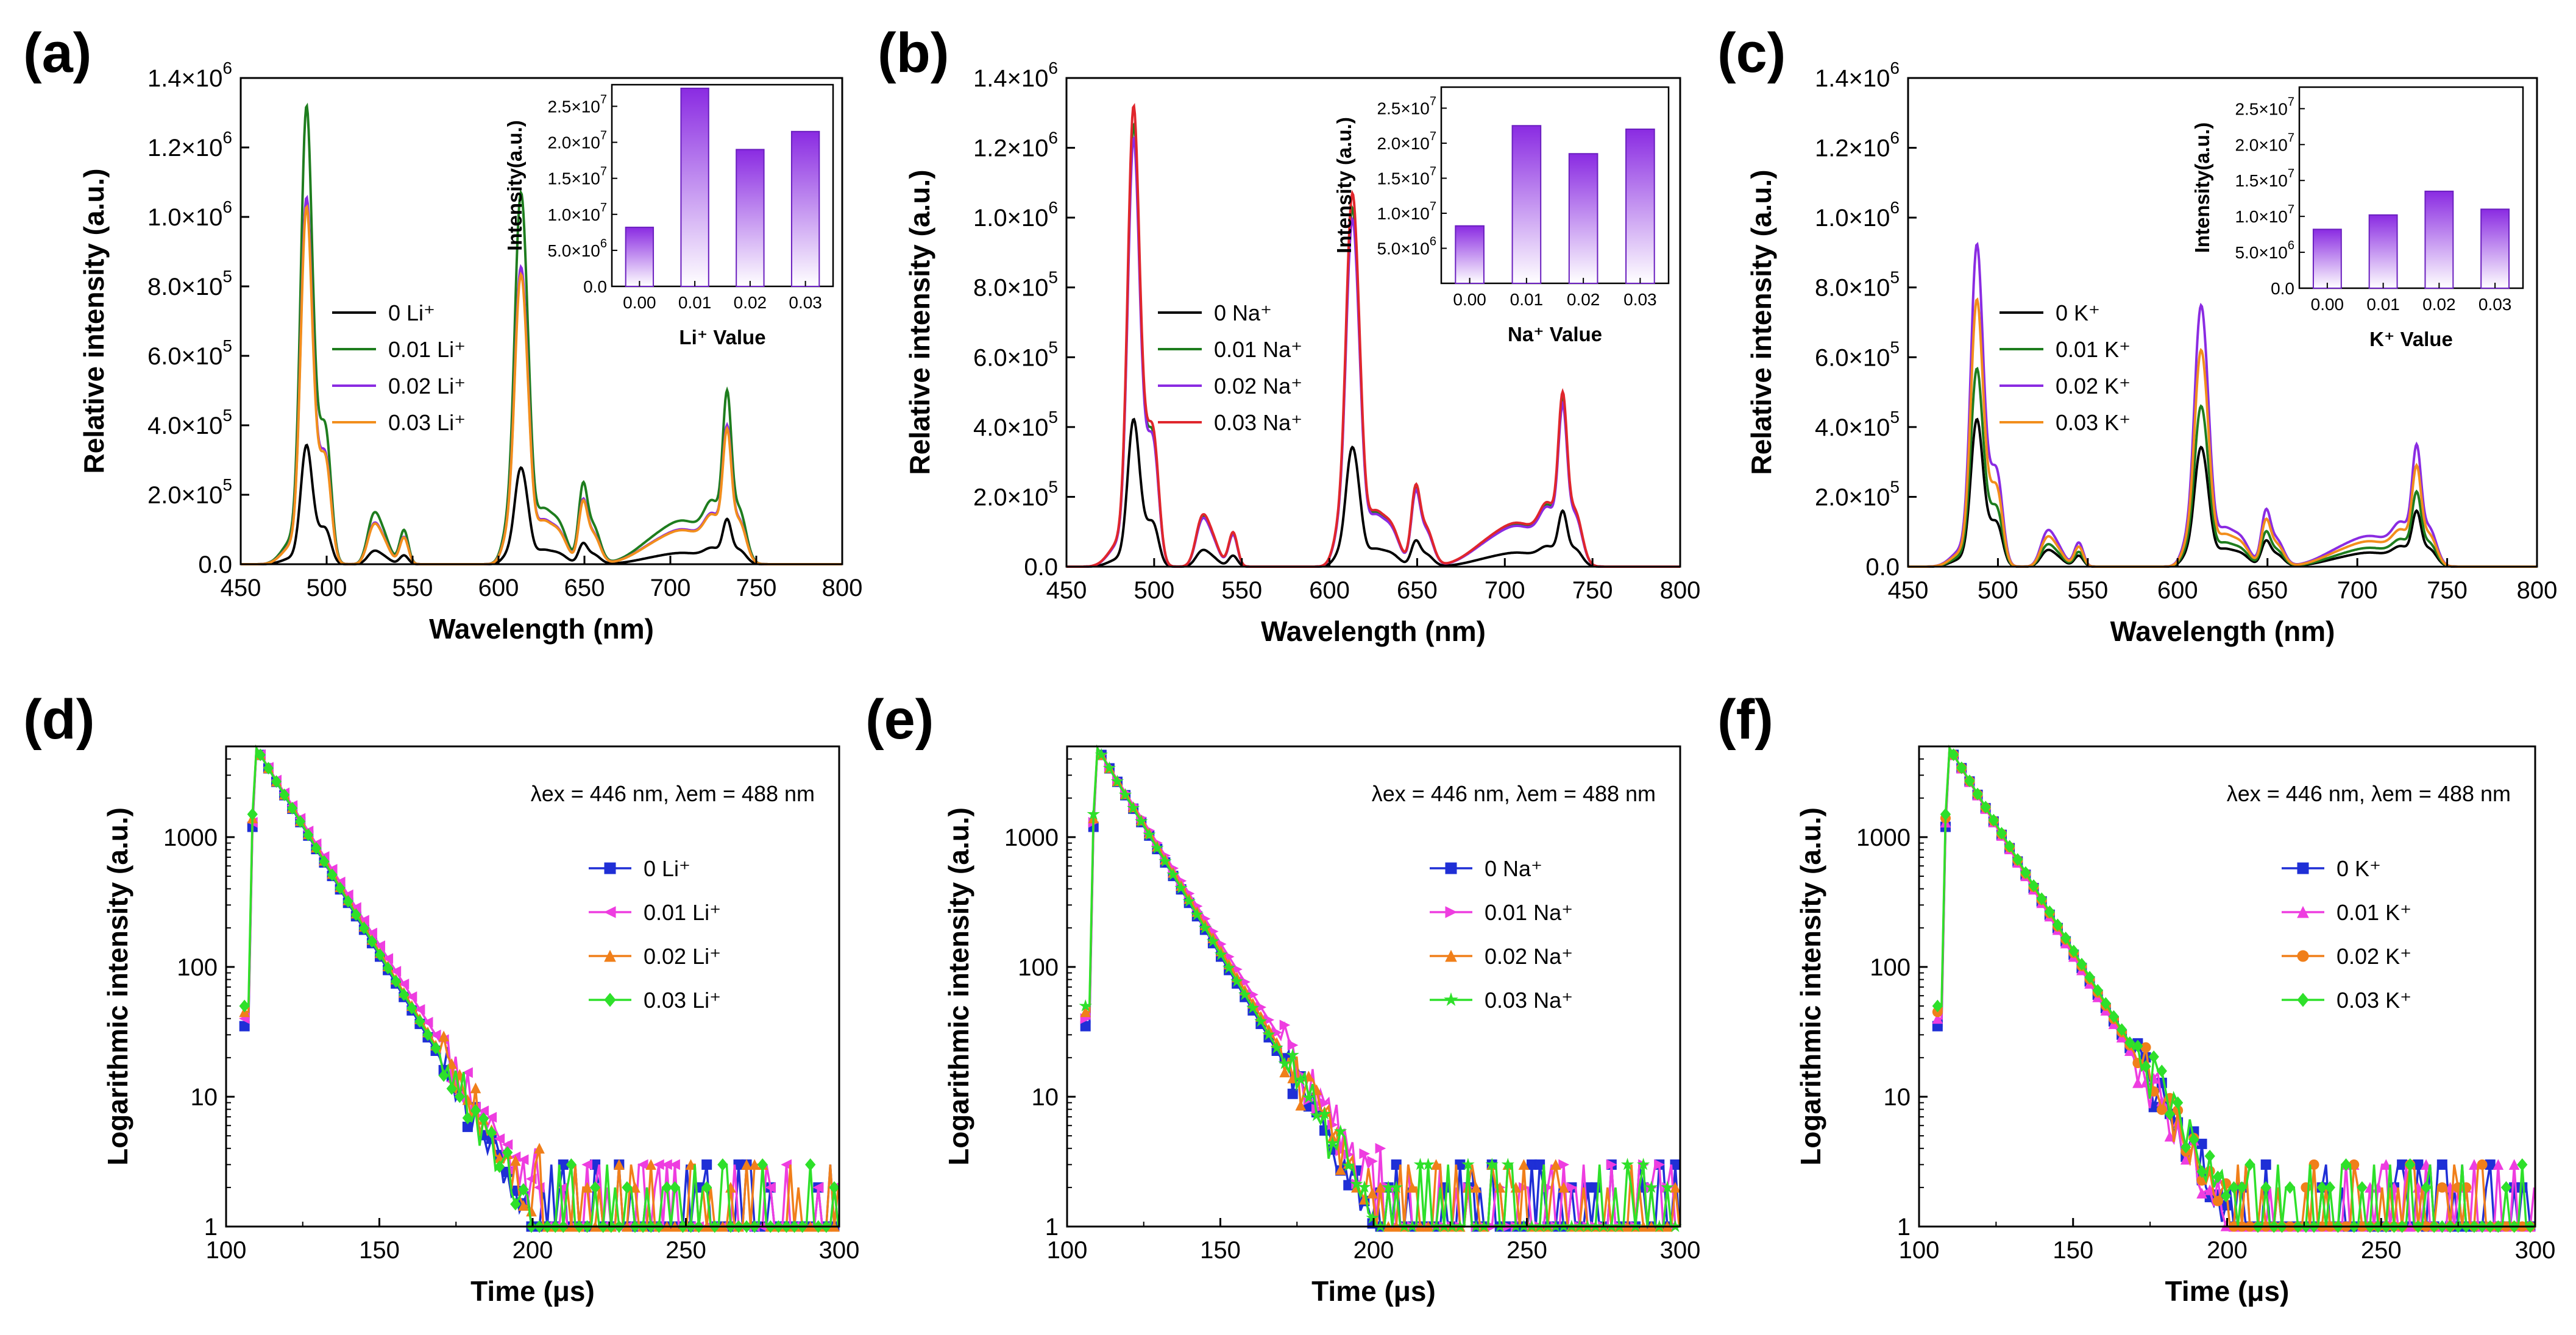 The height and width of the screenshot is (1335, 2576). I want to click on x-tick-label: 450, so click(1909, 590).